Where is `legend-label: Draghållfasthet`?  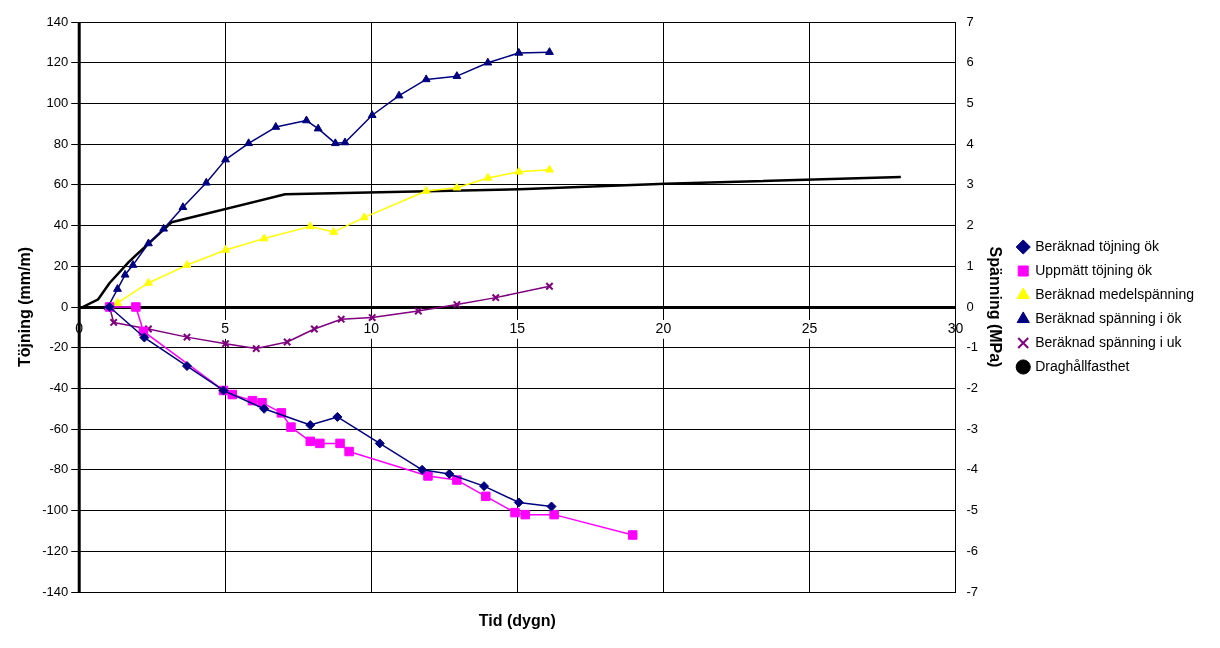 legend-label: Draghållfasthet is located at coordinates (1082, 365).